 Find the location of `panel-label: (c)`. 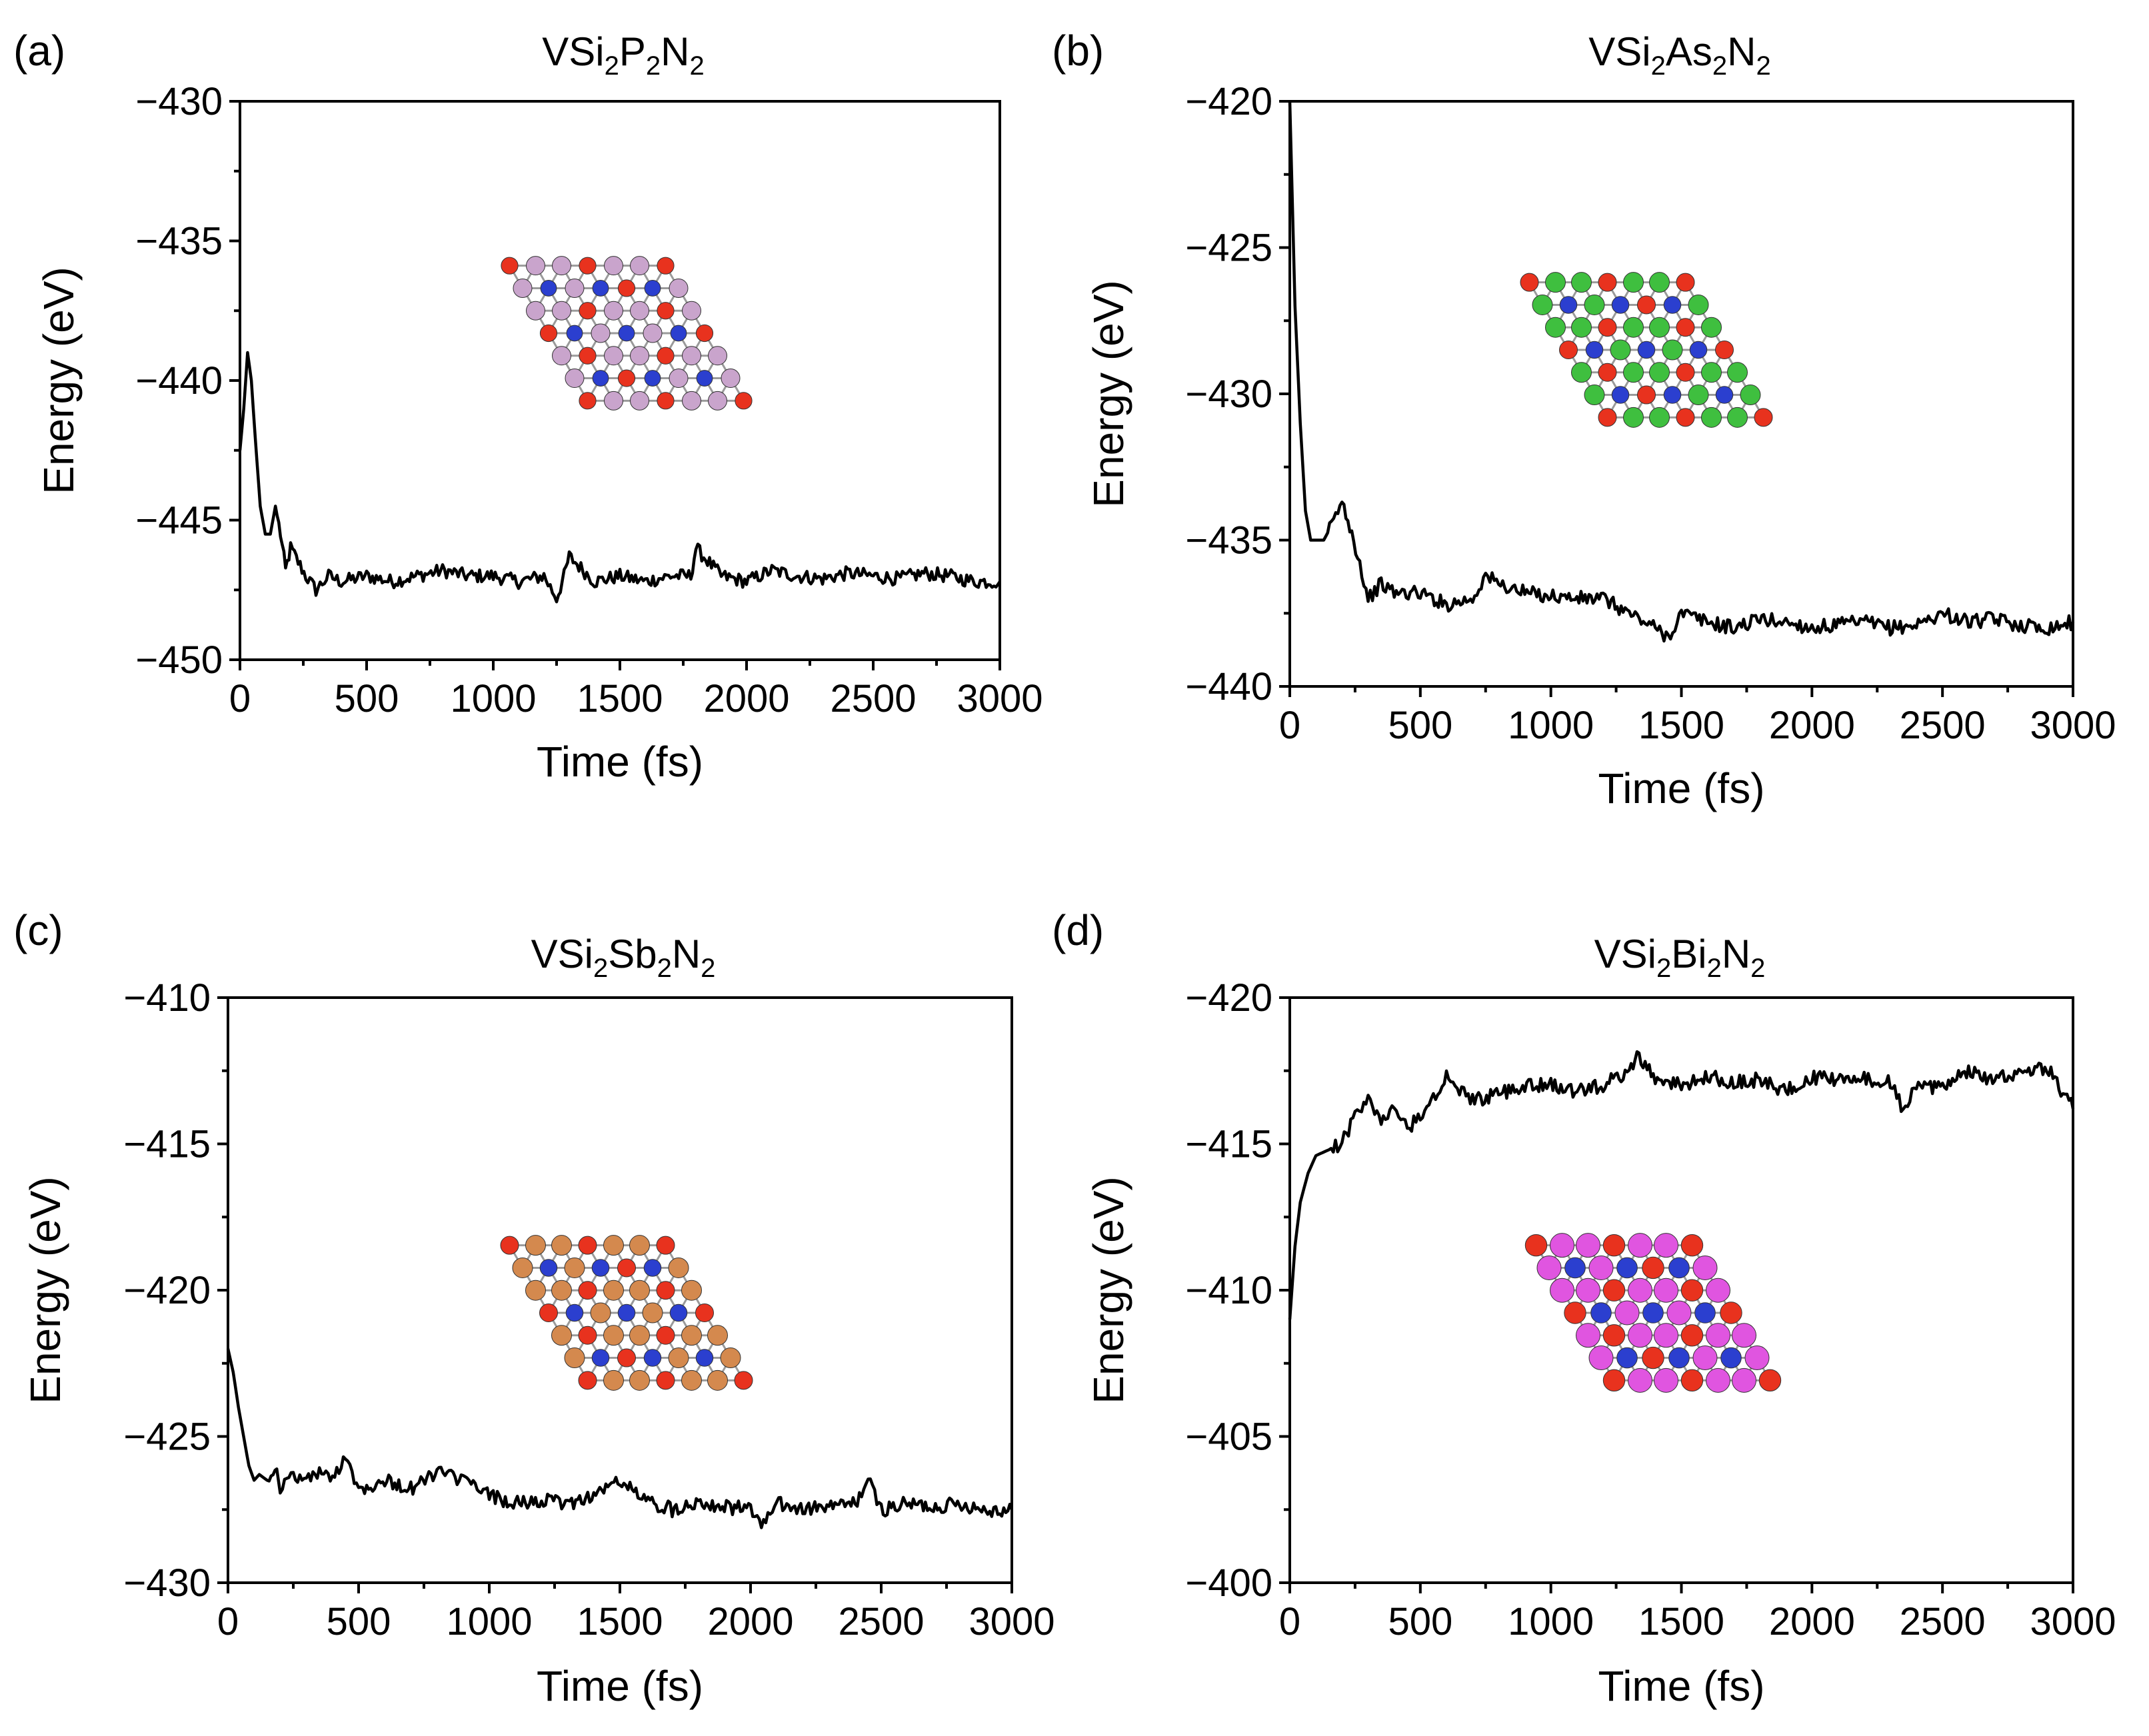

panel-label: (c) is located at coordinates (38, 930).